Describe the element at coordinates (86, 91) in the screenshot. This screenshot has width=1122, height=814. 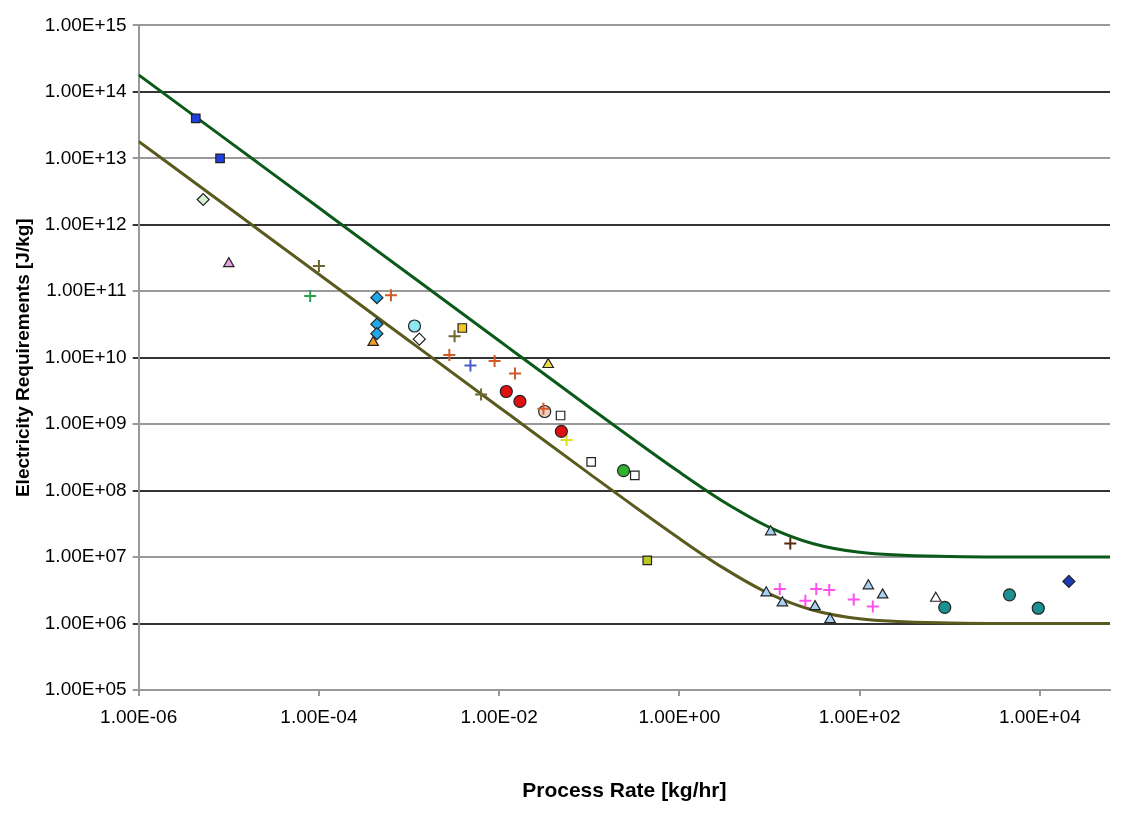
I see `y-tick-label: 1.00E+14` at that location.